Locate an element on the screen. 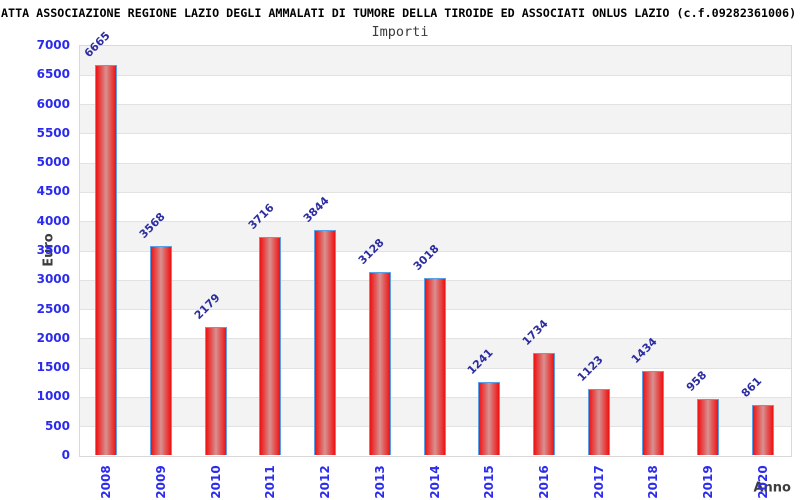 The image size is (800, 500). x-tick-label-2015: 2015 is located at coordinates (489, 482).